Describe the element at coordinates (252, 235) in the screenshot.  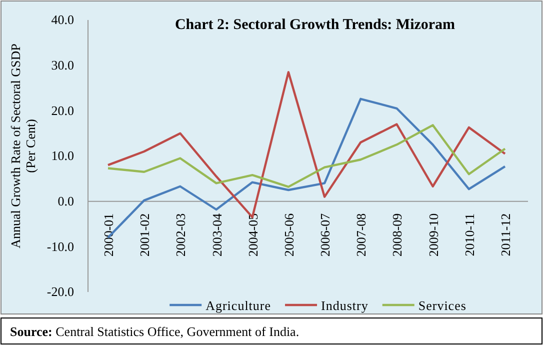
I see `x-tick-label: 2004-05` at that location.